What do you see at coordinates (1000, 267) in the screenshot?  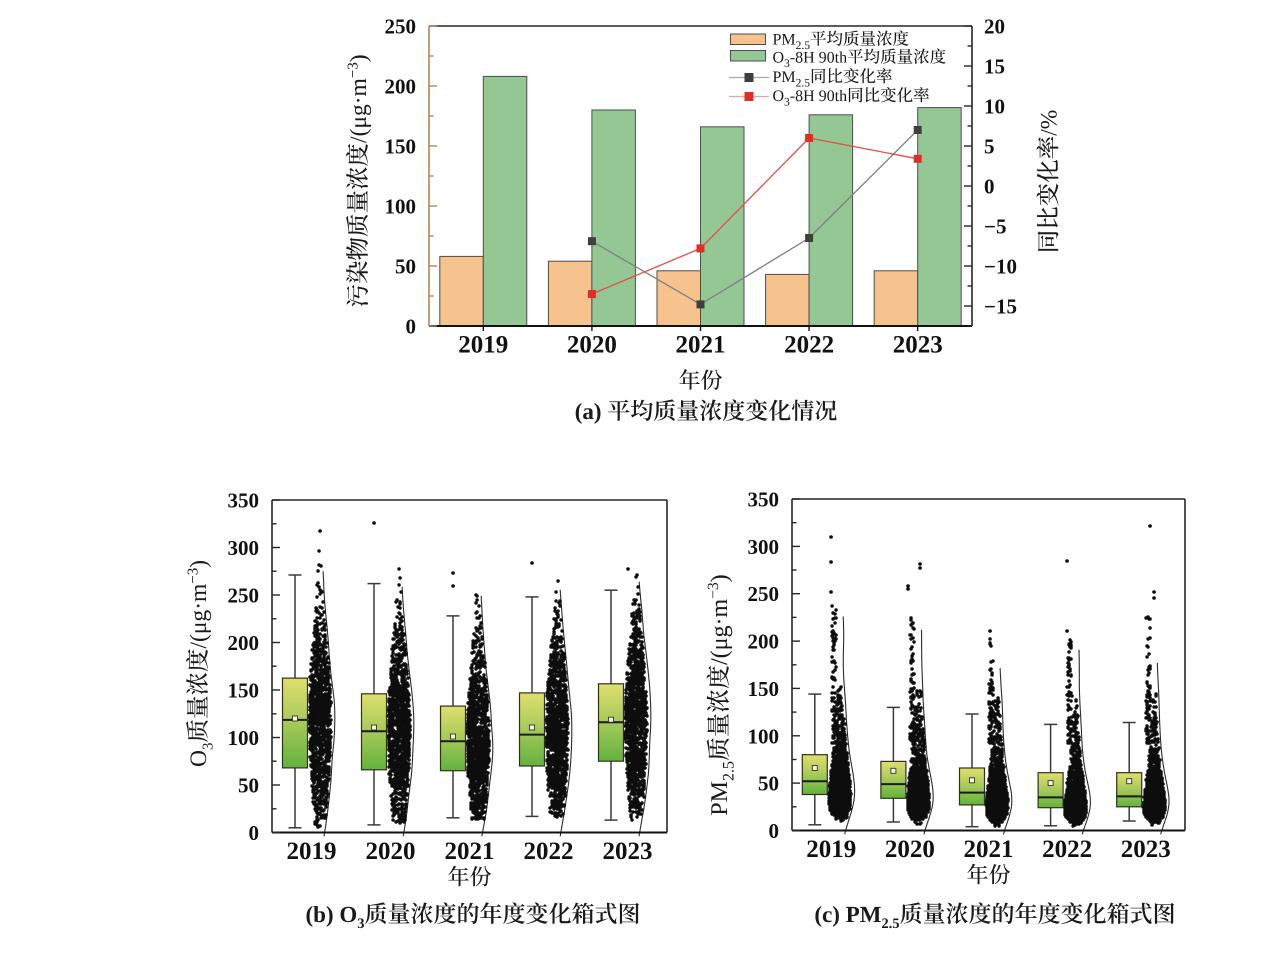 I see `svg-text: −10` at bounding box center [1000, 267].